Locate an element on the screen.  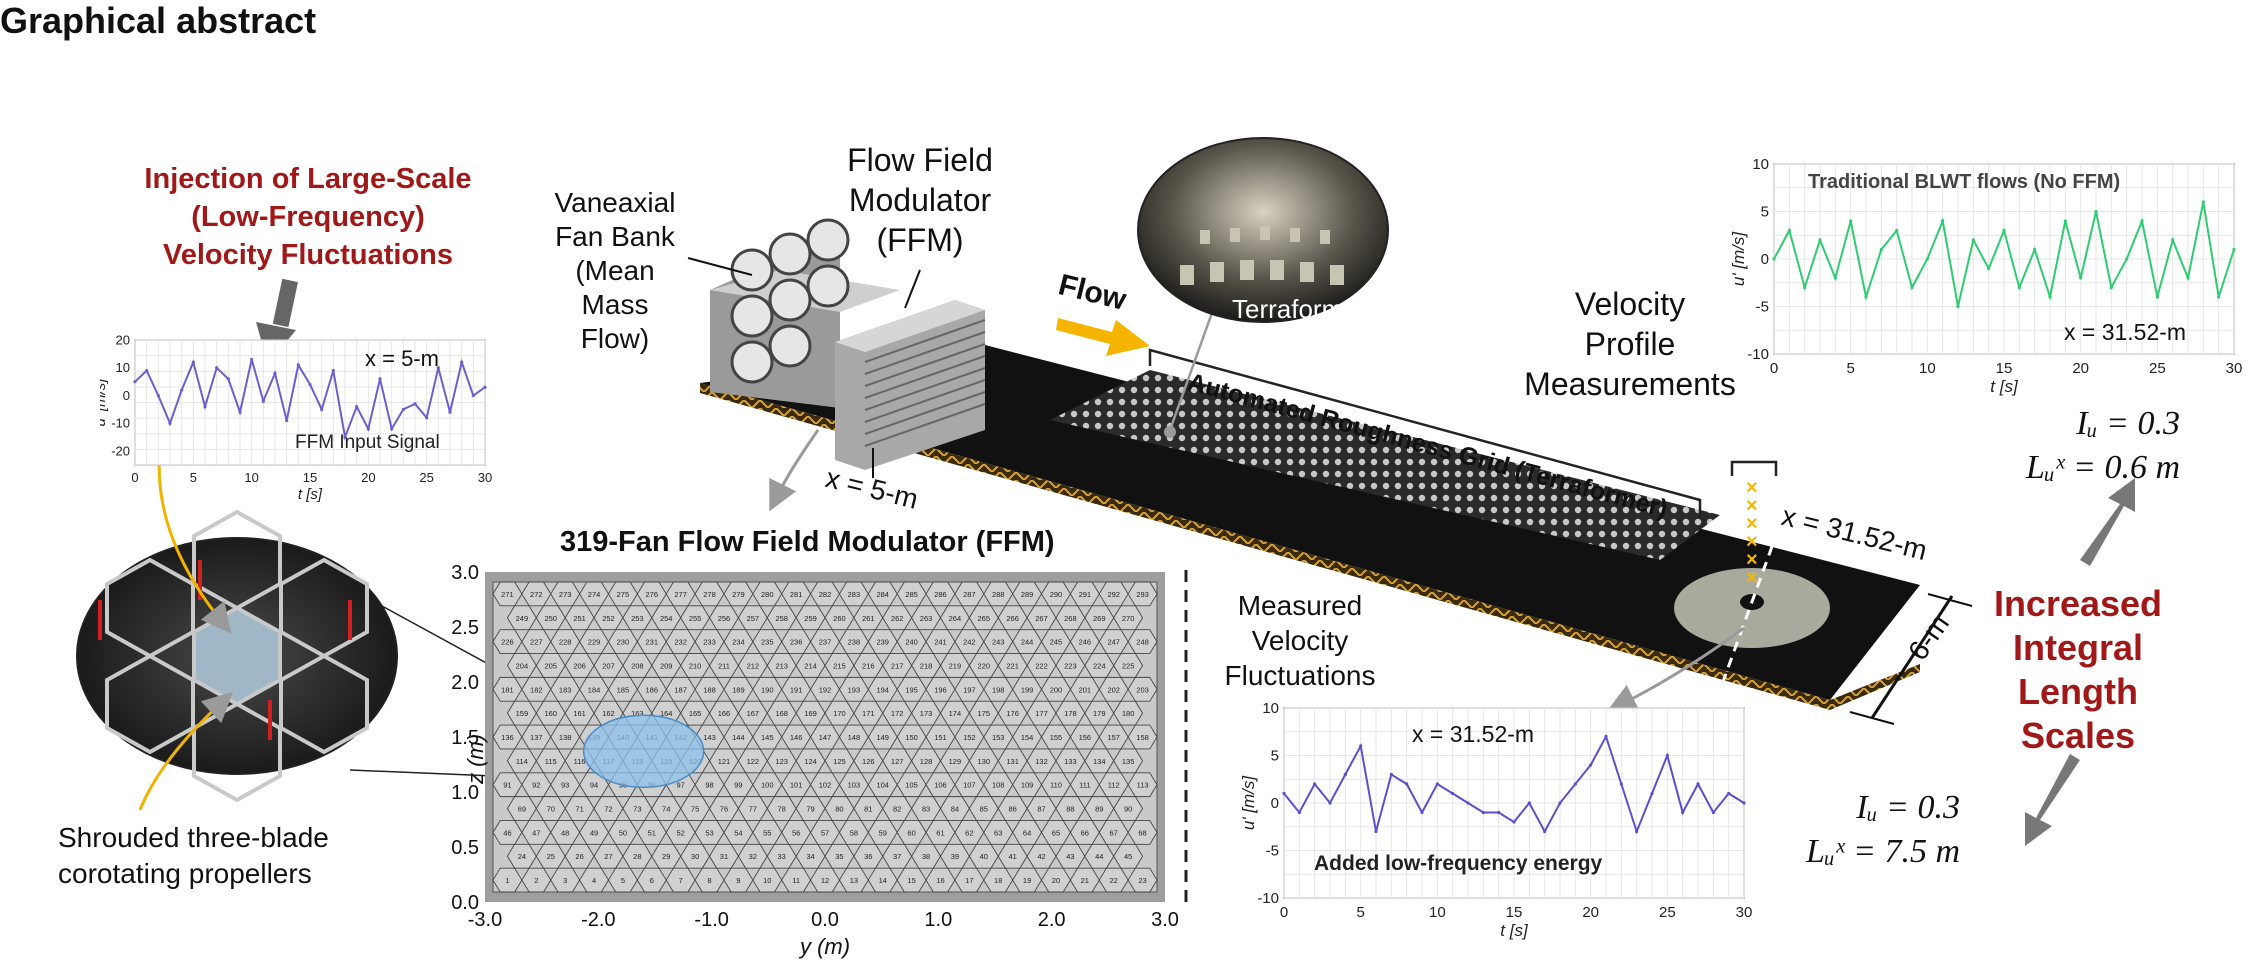
fan-number: 27 is located at coordinates (608, 856).